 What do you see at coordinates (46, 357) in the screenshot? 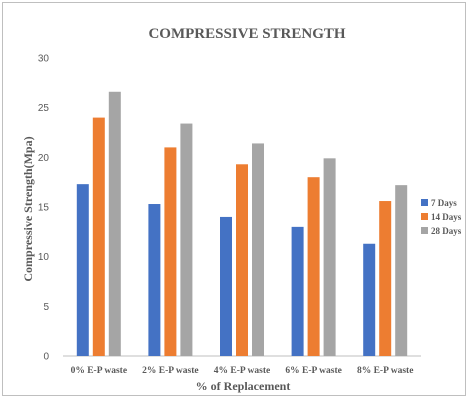
I see `y-tick-label: 0` at bounding box center [46, 357].